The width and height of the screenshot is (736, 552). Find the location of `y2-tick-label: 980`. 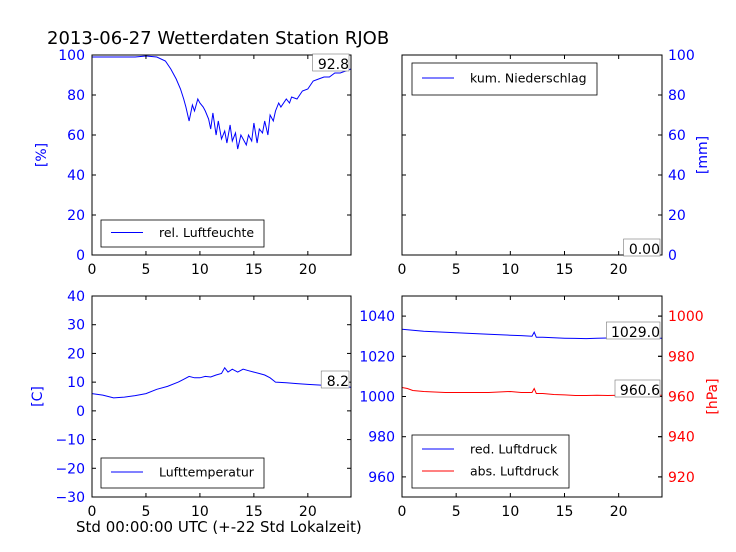

y2-tick-label: 980 is located at coordinates (681, 357).